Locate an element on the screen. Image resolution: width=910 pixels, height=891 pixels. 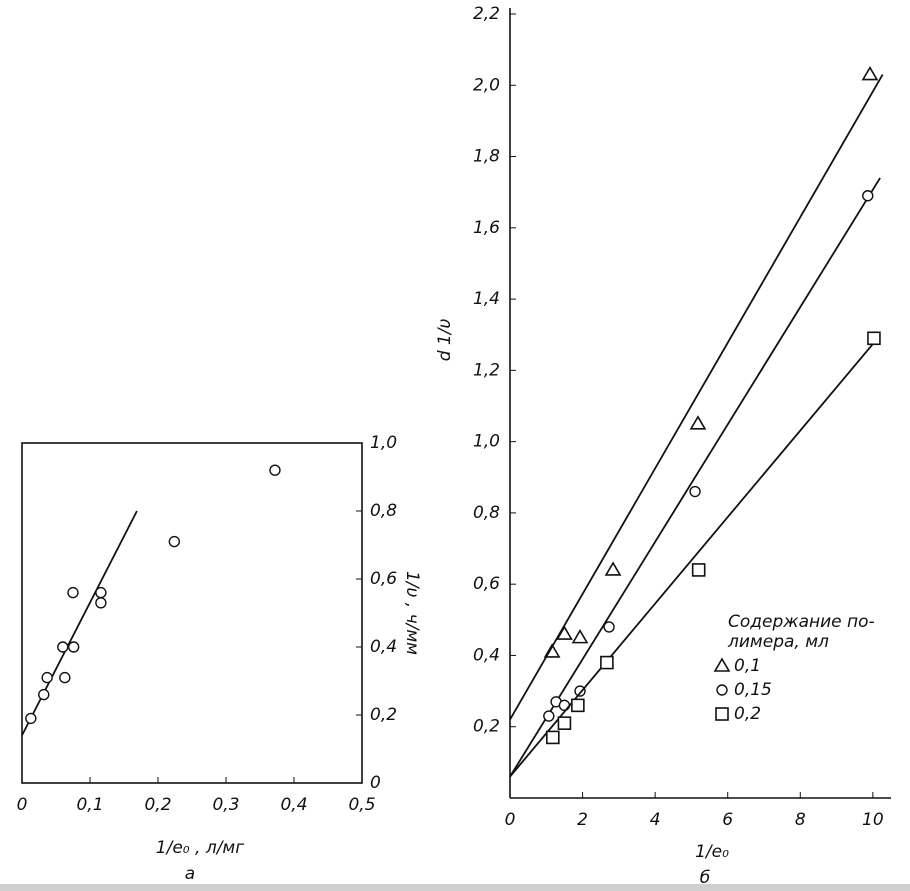
subtitle: а is located at coordinates (190, 874).